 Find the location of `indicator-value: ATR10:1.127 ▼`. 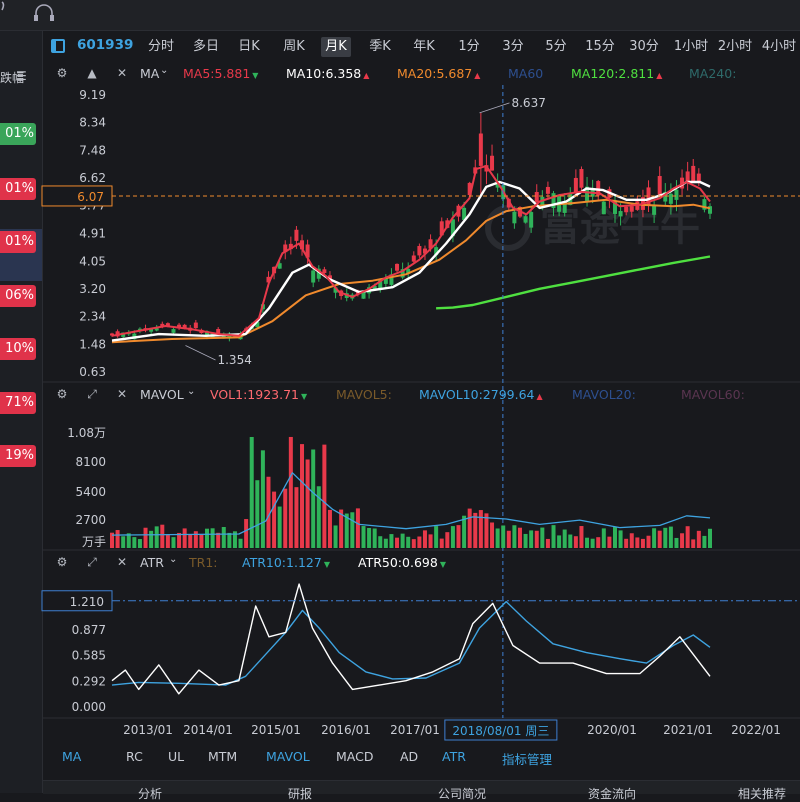

indicator-value: ATR10:1.127 ▼ is located at coordinates (286, 562).